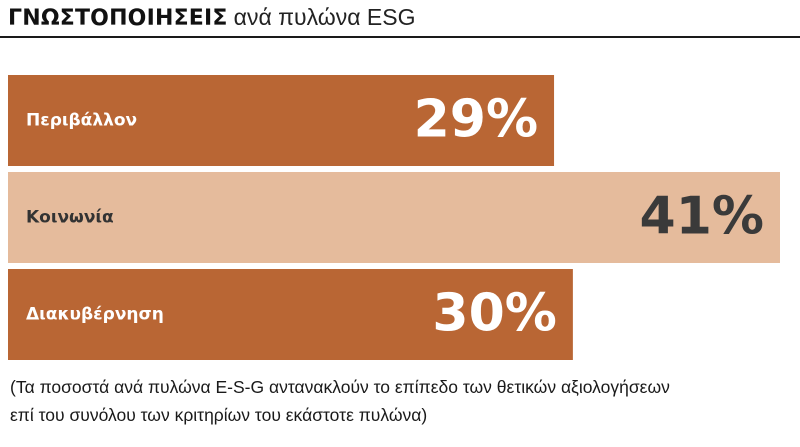 This screenshot has height=447, width=800. Describe the element at coordinates (81, 121) in the screenshot. I see `category-label-1: Περιβάλλον` at that location.